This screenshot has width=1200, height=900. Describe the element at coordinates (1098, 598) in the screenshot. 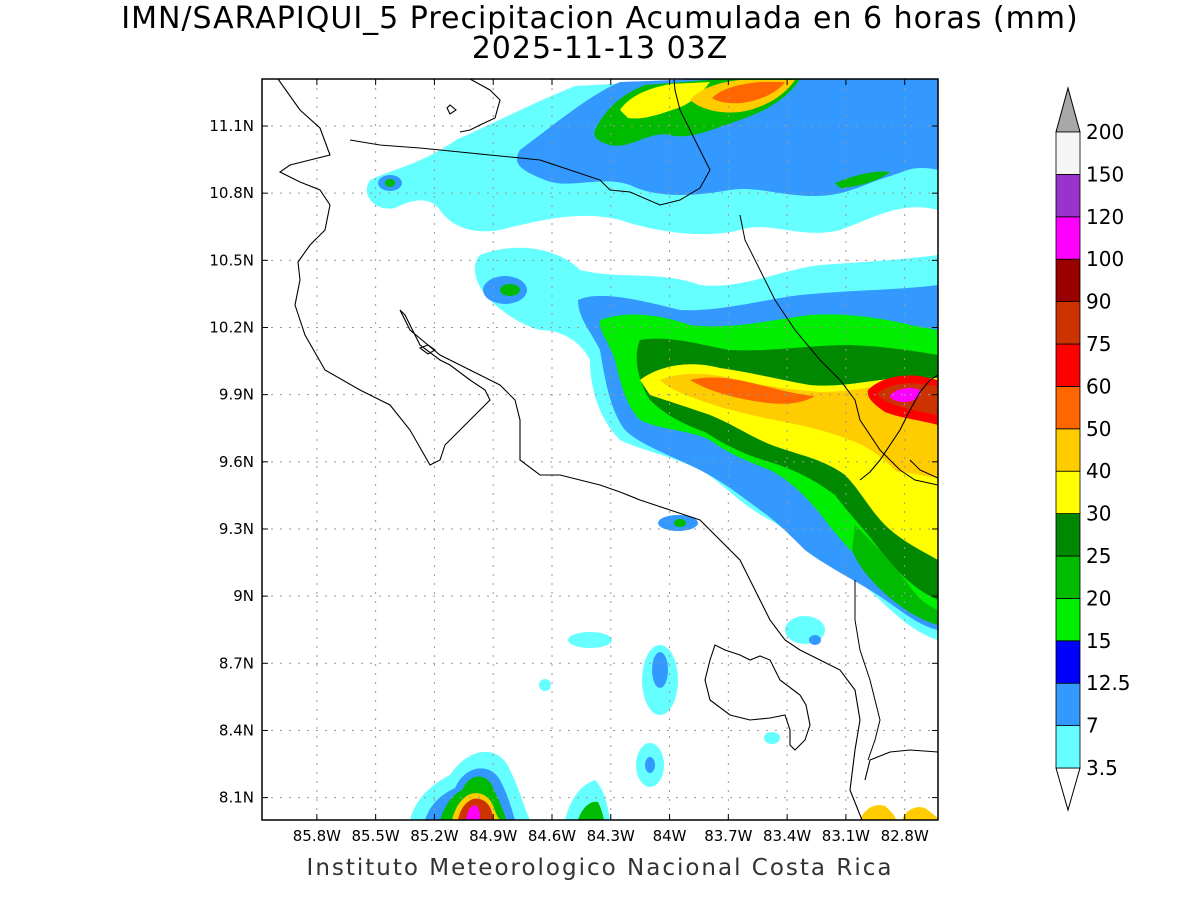

I see `colorbar-label: 20` at that location.